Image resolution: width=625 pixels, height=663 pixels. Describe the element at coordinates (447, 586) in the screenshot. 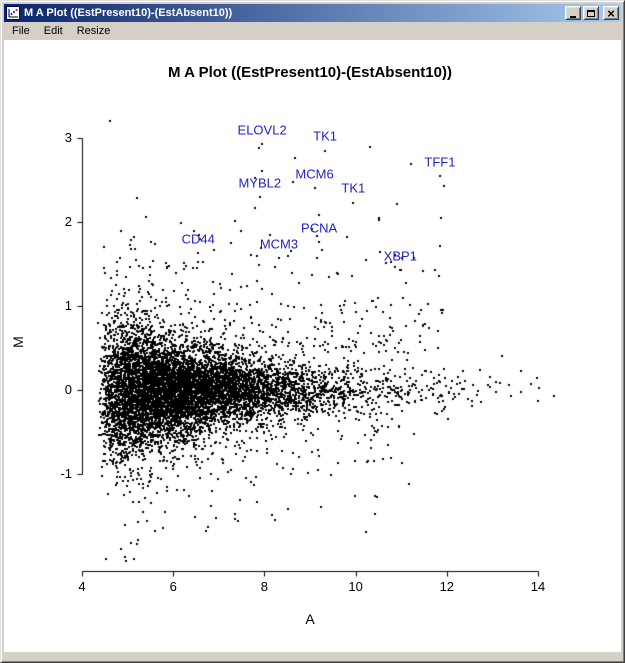

I see `x-tick-label-12: 12` at that location.